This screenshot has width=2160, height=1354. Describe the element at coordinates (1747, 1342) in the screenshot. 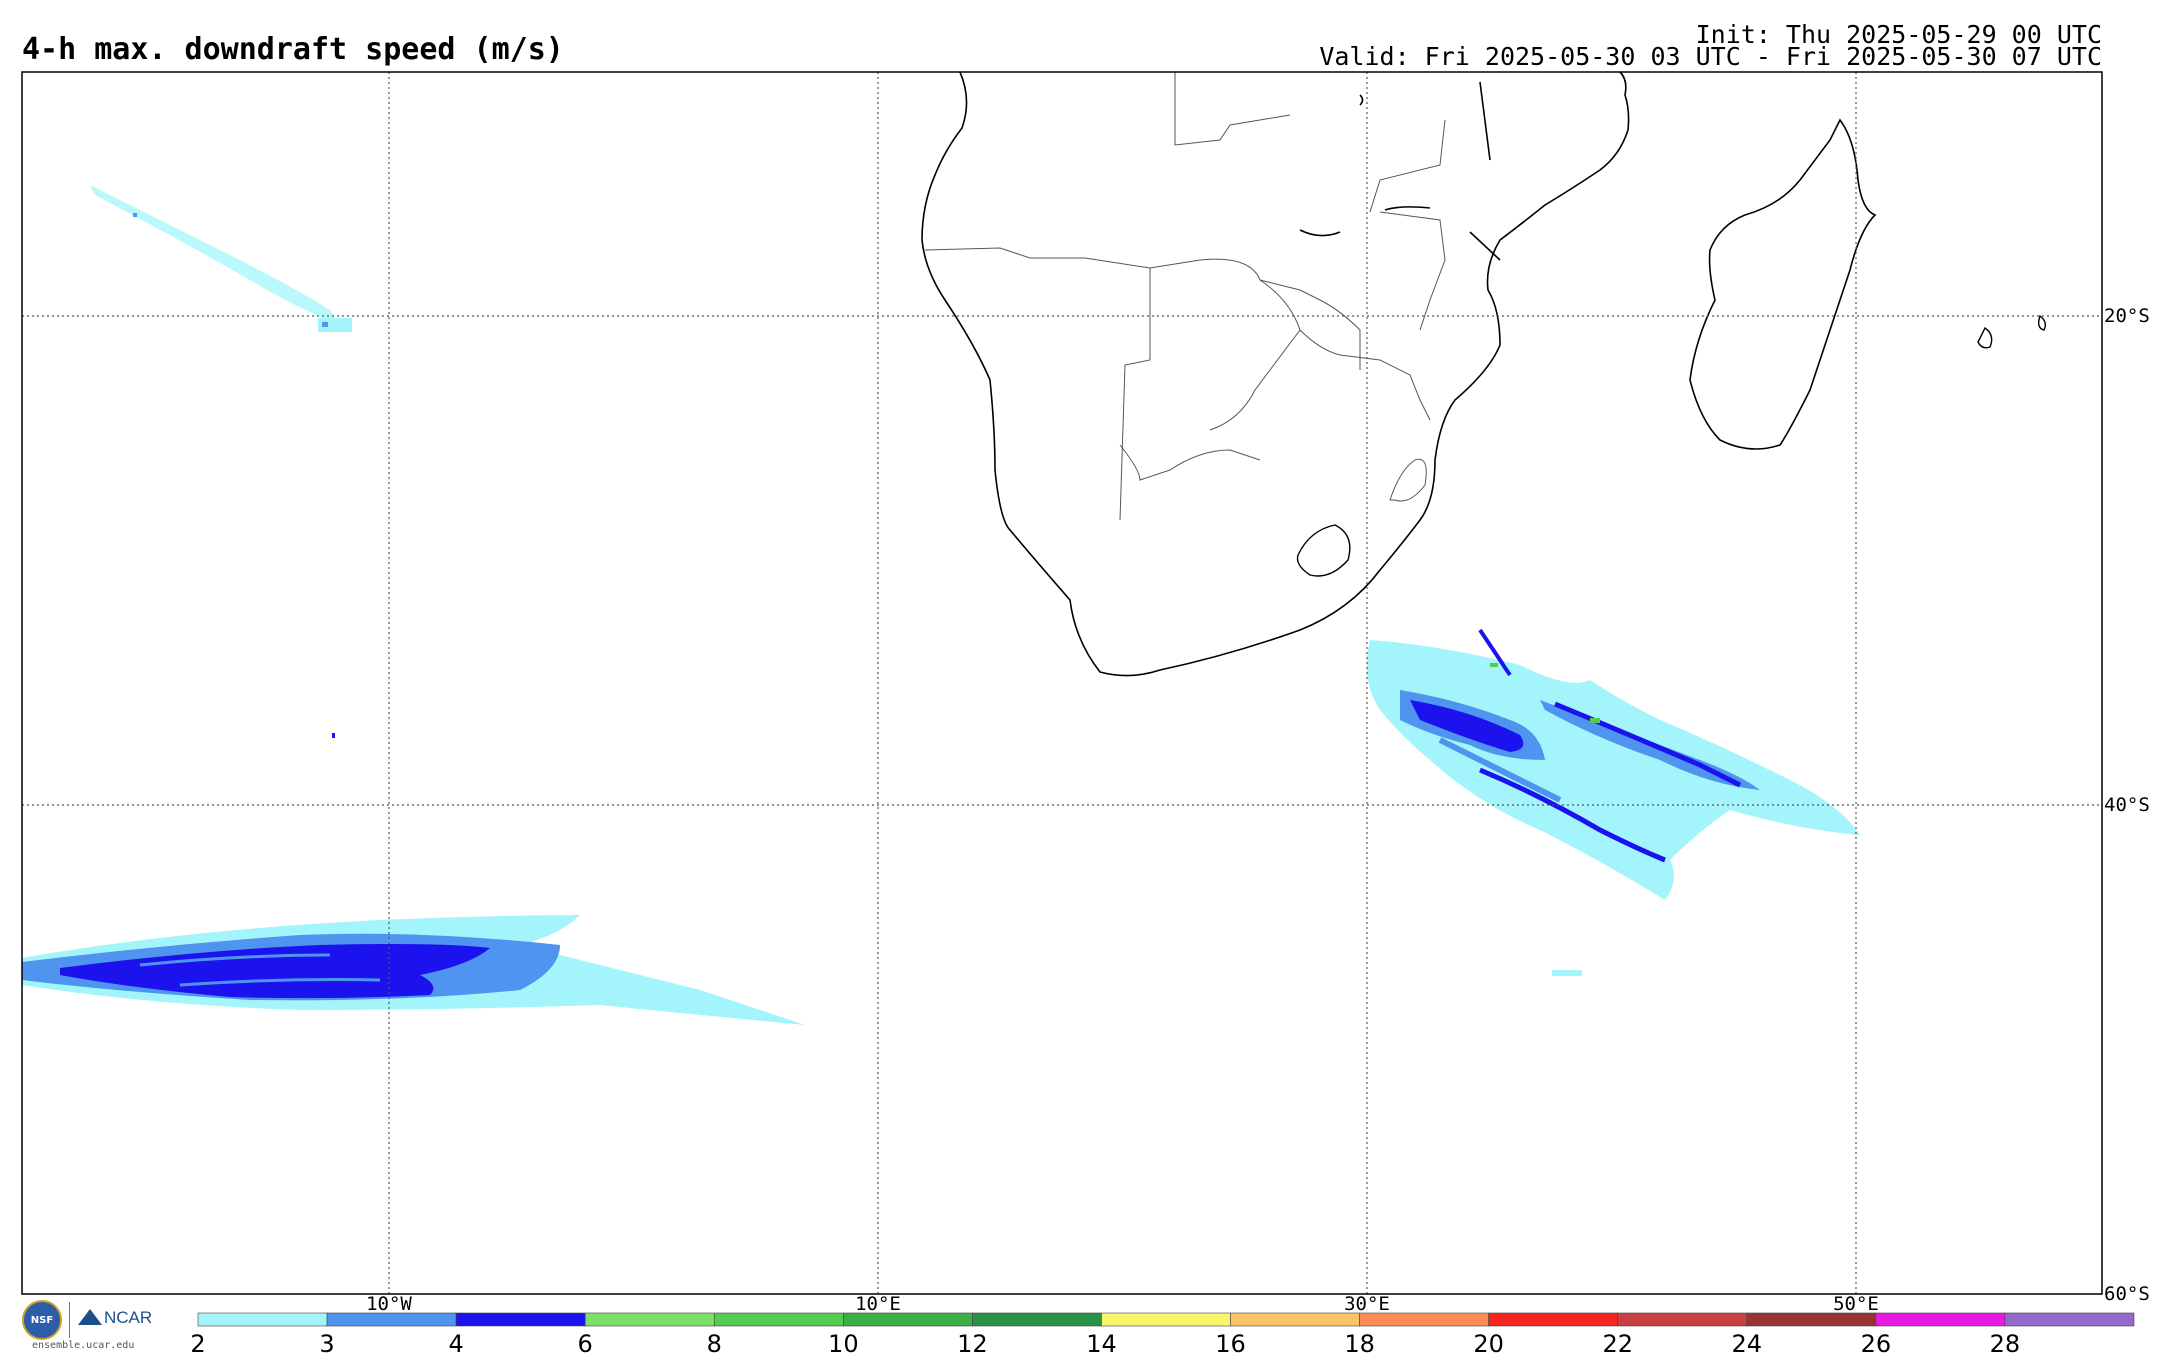

I see `colorbar-tick-label: 24` at that location.